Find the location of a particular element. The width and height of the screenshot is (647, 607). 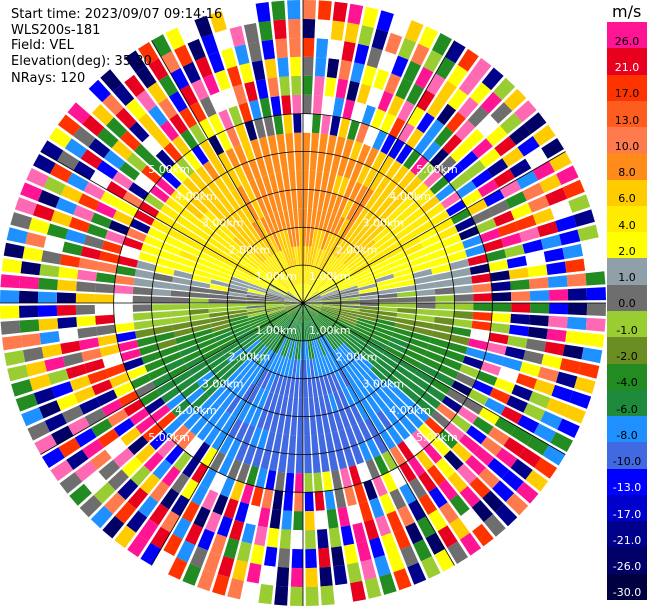

colorbar-cell is located at coordinates (627, 482).